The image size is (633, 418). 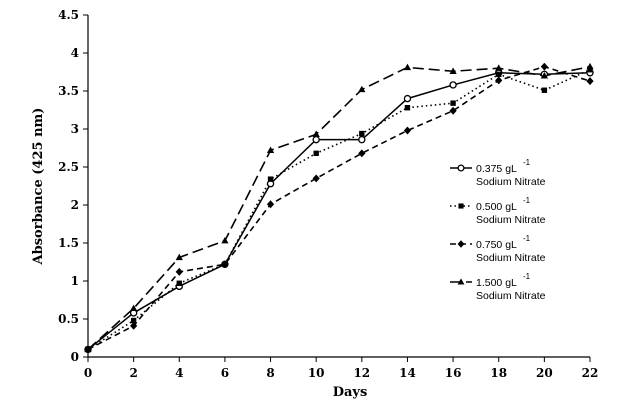 I want to click on y-tick-label: 0, so click(x=75, y=357).